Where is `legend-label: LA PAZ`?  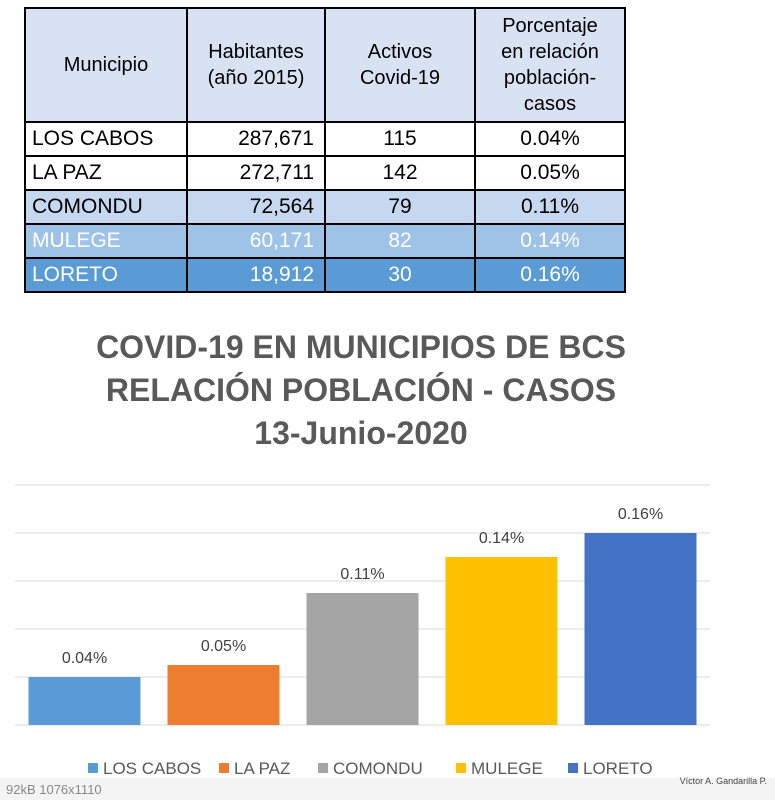
legend-label: LA PAZ is located at coordinates (262, 768).